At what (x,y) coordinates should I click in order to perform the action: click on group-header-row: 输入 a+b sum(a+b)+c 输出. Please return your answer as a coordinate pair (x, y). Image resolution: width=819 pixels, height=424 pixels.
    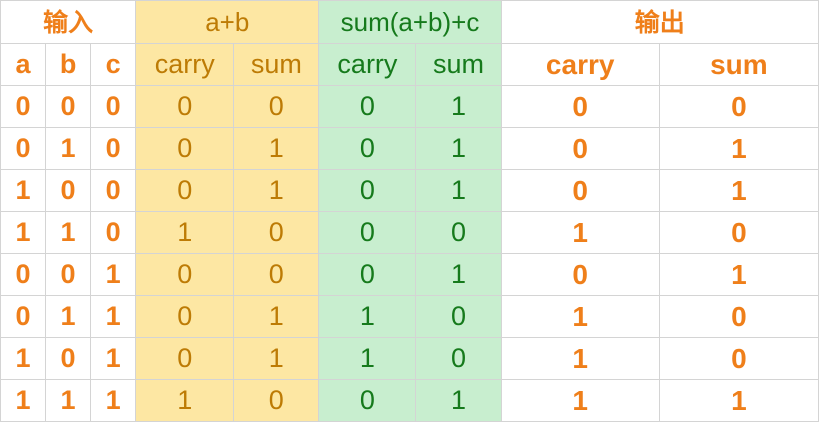
    Looking at the image, I should click on (409, 22).